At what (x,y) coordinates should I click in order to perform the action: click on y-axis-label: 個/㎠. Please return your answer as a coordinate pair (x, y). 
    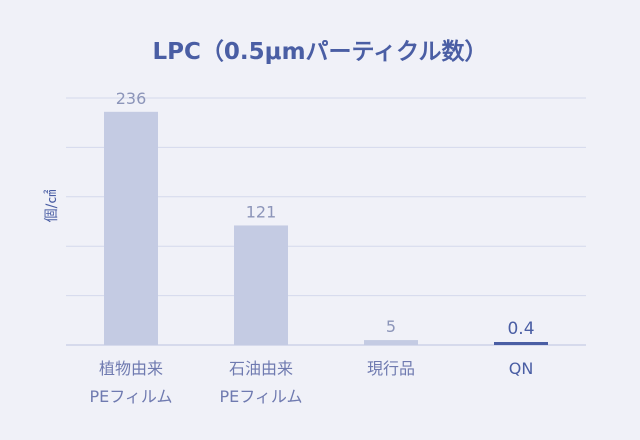
    Looking at the image, I should click on (52, 206).